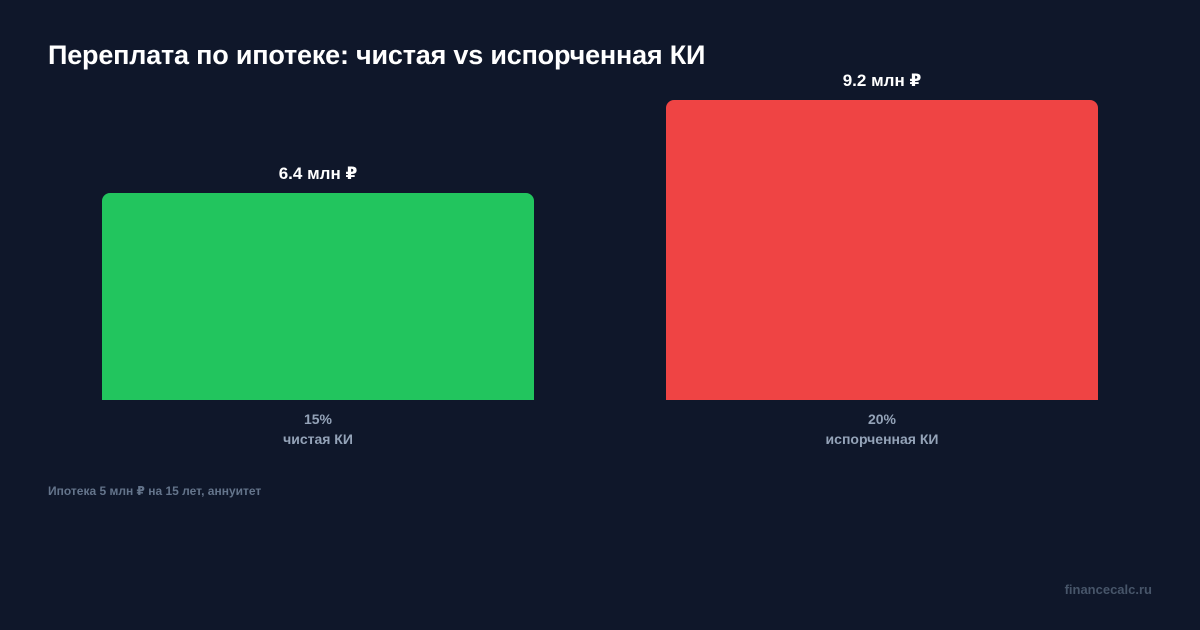 The image size is (1200, 630). Describe the element at coordinates (882, 80) in the screenshot. I see `bar-value-label: 9.2 млн ₽` at that location.